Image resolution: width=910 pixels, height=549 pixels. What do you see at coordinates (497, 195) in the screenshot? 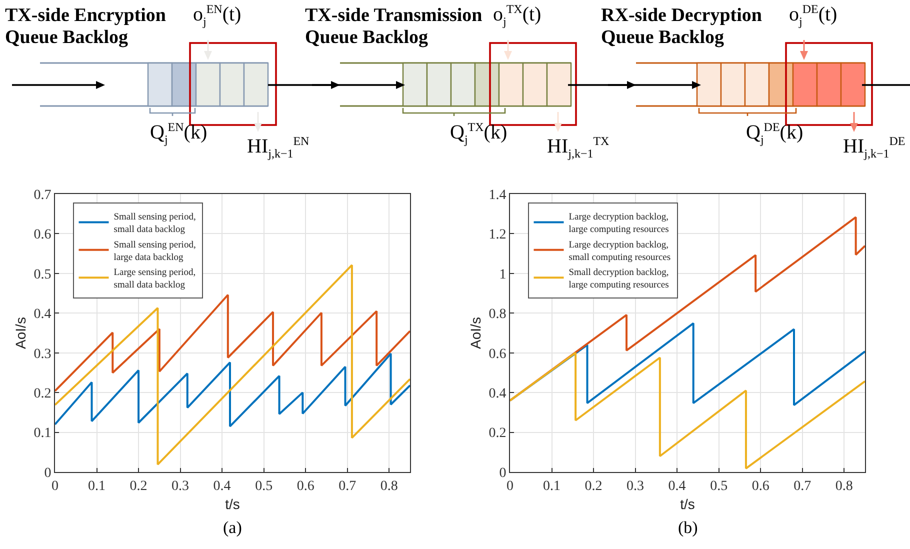
I see `y-tick-label: 1.4` at bounding box center [497, 195].